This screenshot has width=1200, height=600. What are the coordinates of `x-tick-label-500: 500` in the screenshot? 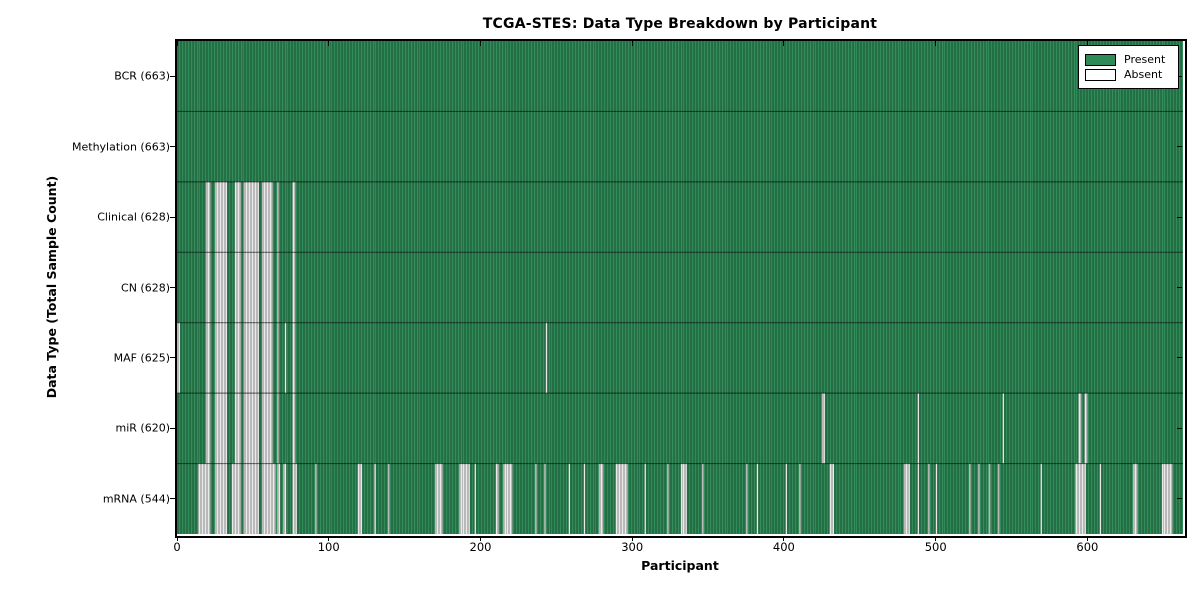 It's located at (935, 547).